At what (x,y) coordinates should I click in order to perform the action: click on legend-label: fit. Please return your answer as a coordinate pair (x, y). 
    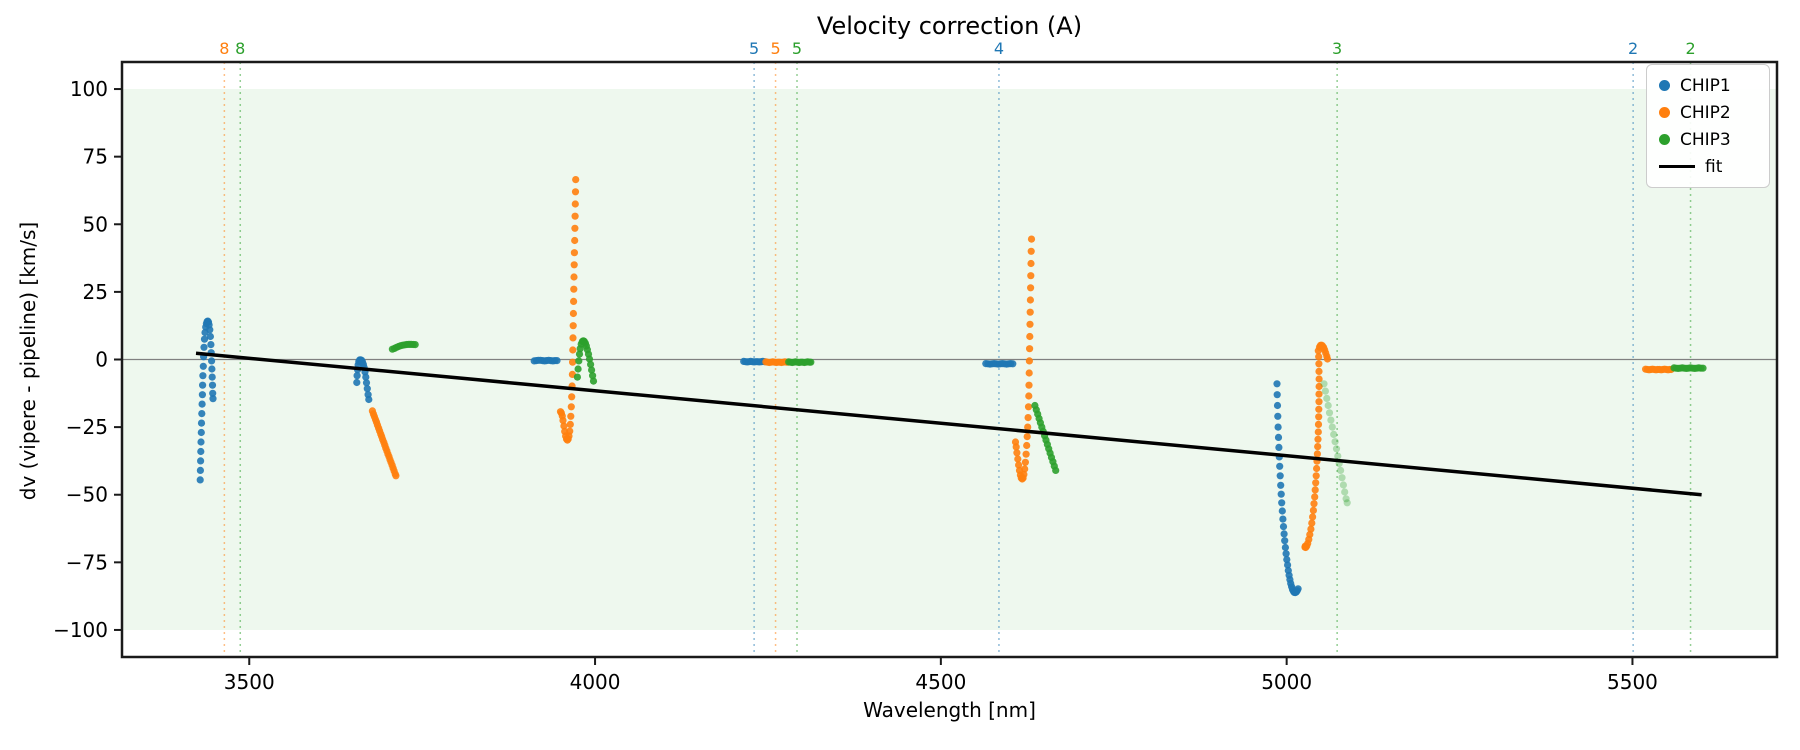
    Looking at the image, I should click on (1714, 166).